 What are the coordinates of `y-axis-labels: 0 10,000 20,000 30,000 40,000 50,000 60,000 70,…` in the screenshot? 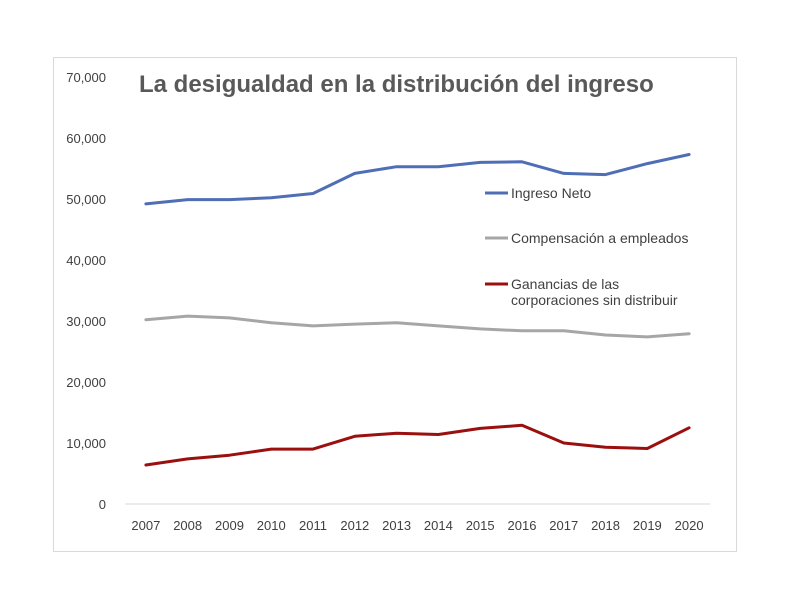 It's located at (86, 291).